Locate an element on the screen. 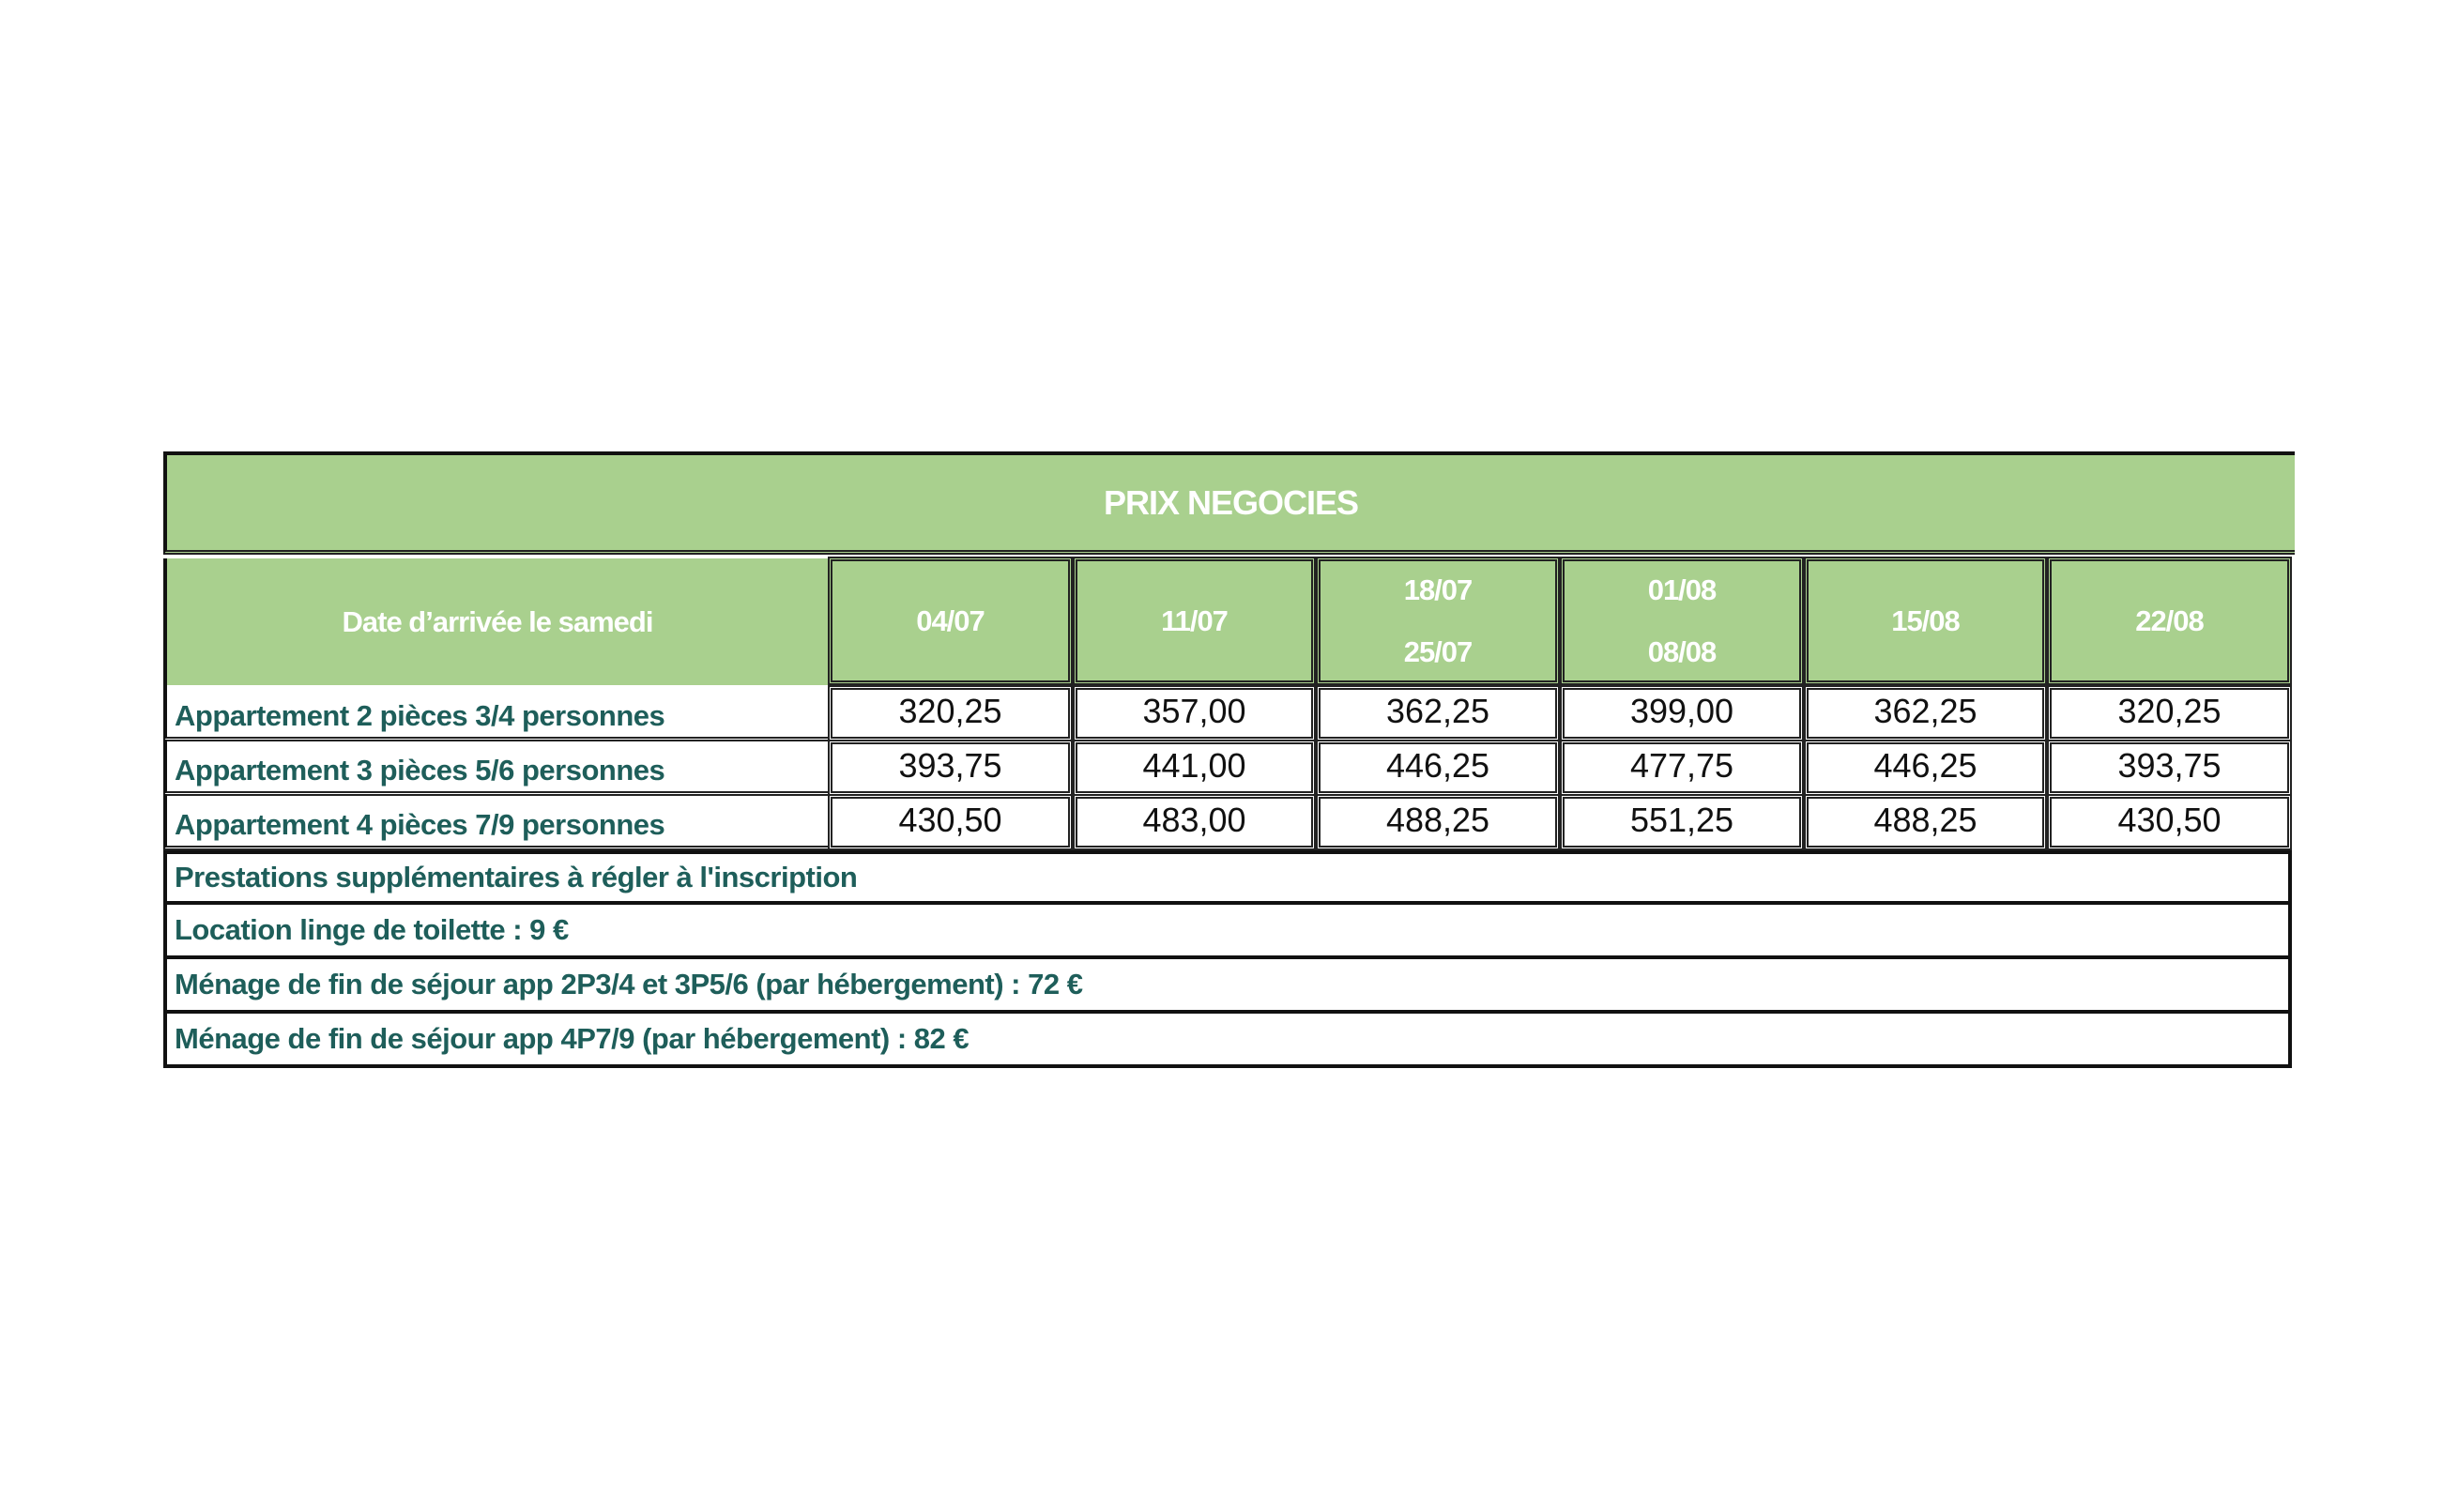 The height and width of the screenshot is (1512, 2443). column-date-2: 25/07 is located at coordinates (1438, 651).